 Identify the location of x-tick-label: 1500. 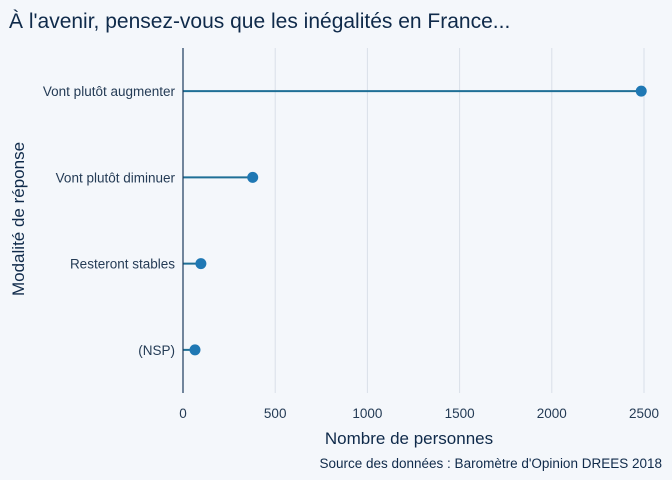
(460, 413).